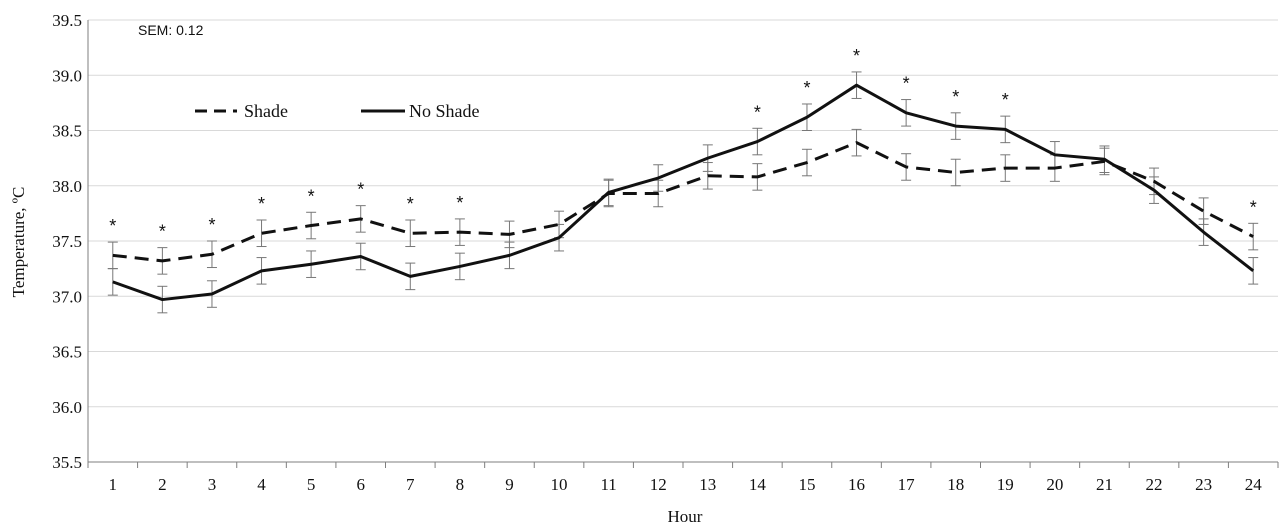  What do you see at coordinates (67, 20) in the screenshot?
I see `y-tick-label: 39.5` at bounding box center [67, 20].